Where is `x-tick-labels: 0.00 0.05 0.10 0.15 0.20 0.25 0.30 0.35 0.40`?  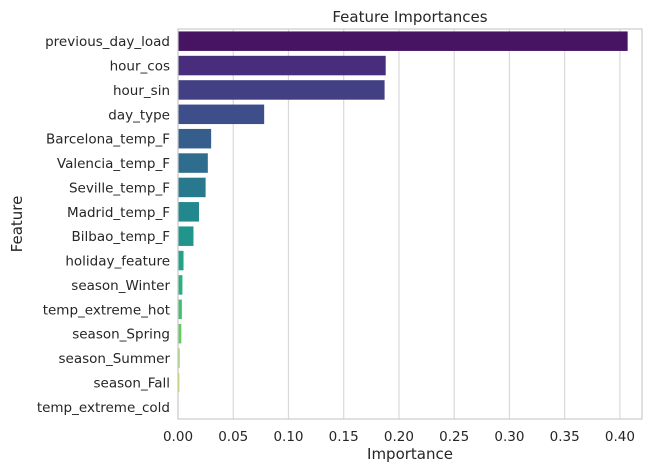 x-tick-labels: 0.00 0.05 0.10 0.15 0.20 0.25 0.30 0.35 0.40 is located at coordinates (399, 437).